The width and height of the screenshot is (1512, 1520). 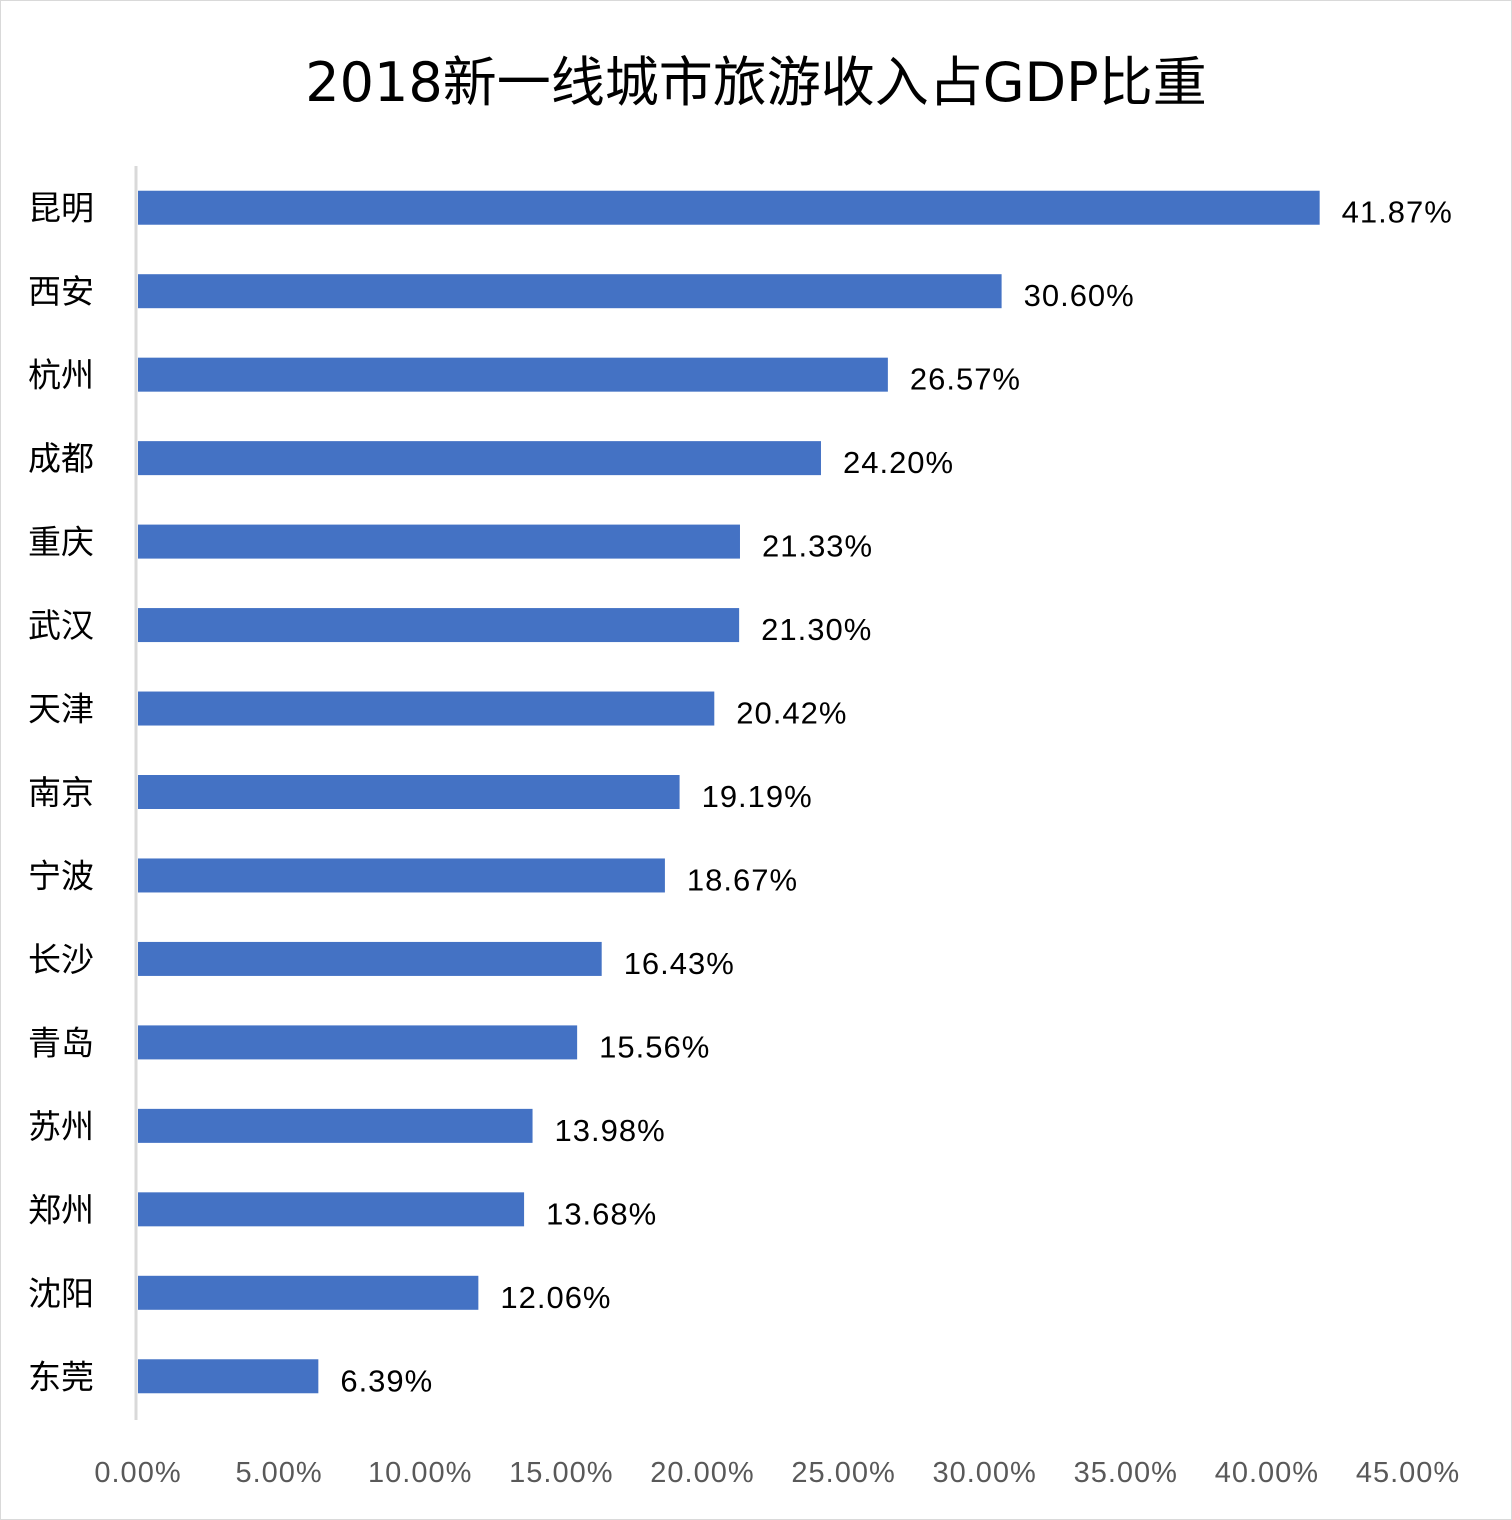 What do you see at coordinates (61, 875) in the screenshot?
I see `category-label: 宁波` at bounding box center [61, 875].